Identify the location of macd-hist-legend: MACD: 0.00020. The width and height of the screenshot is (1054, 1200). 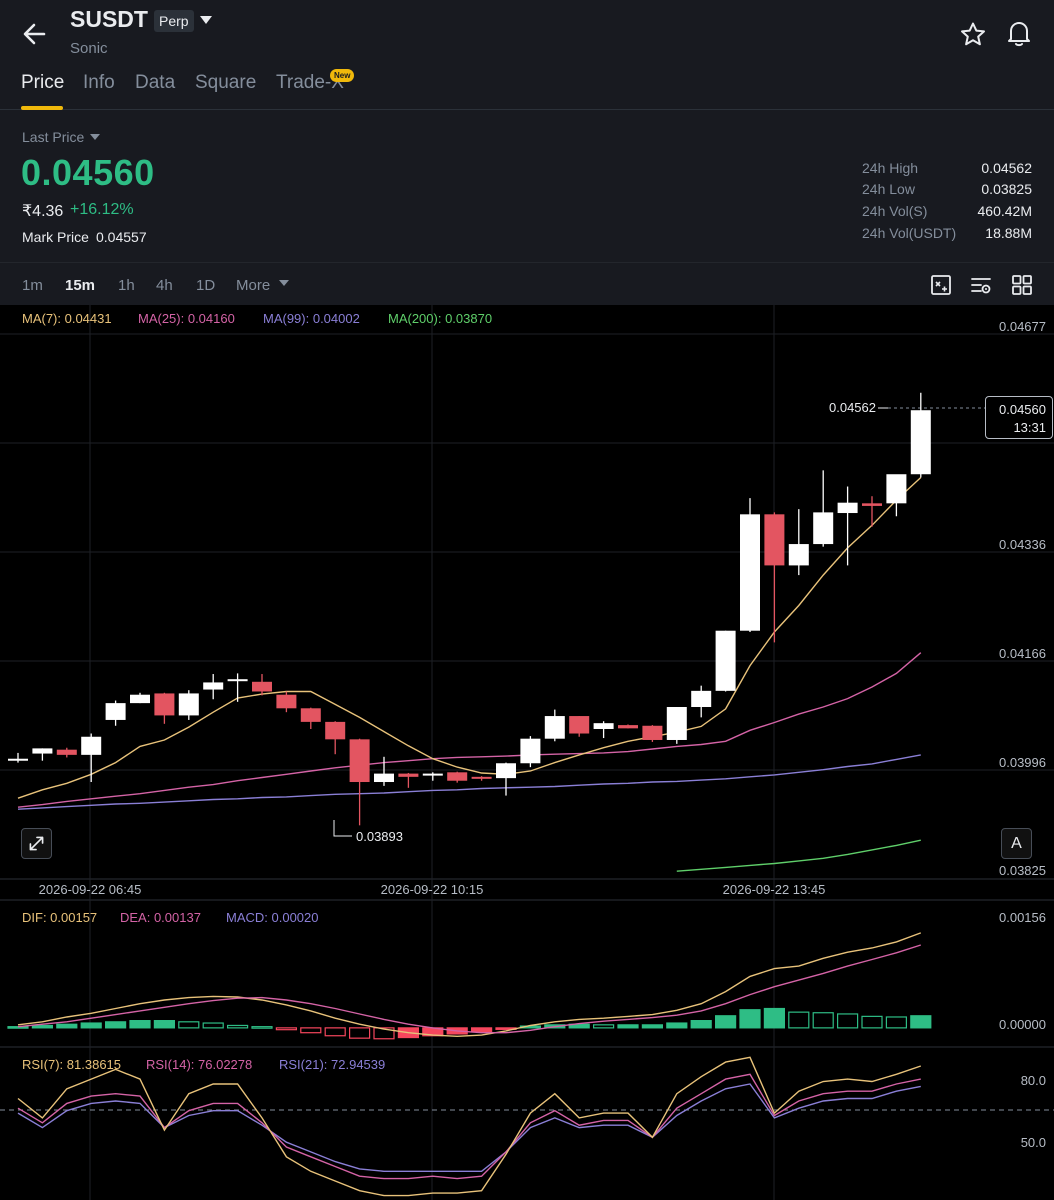
(272, 917).